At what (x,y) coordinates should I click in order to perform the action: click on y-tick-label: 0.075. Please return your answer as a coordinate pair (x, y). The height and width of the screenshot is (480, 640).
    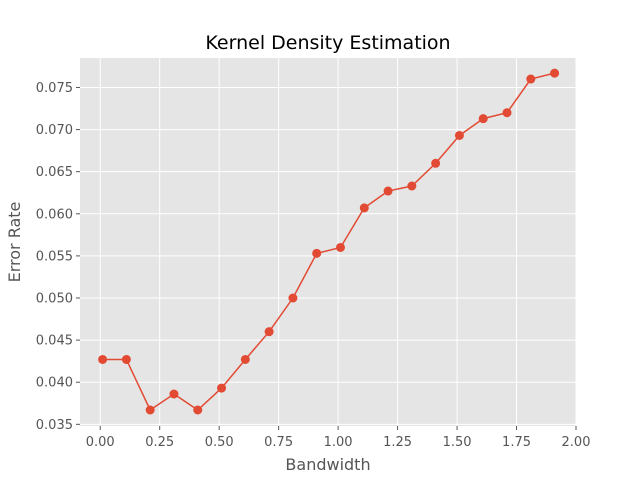
    Looking at the image, I should click on (54, 88).